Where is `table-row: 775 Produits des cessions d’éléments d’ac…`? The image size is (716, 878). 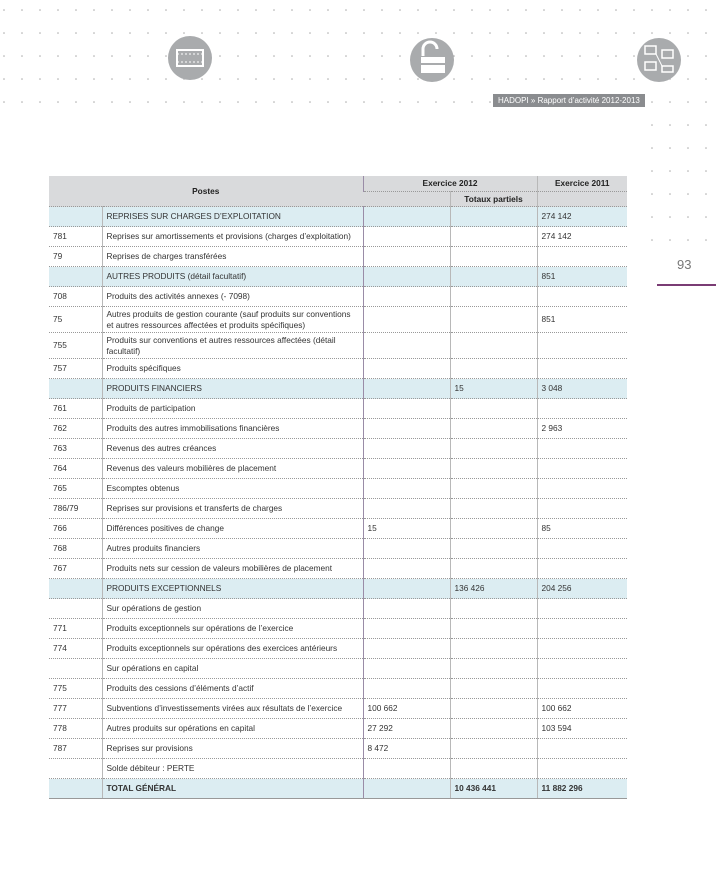 table-row: 775 Produits des cessions d’éléments d’ac… is located at coordinates (338, 688).